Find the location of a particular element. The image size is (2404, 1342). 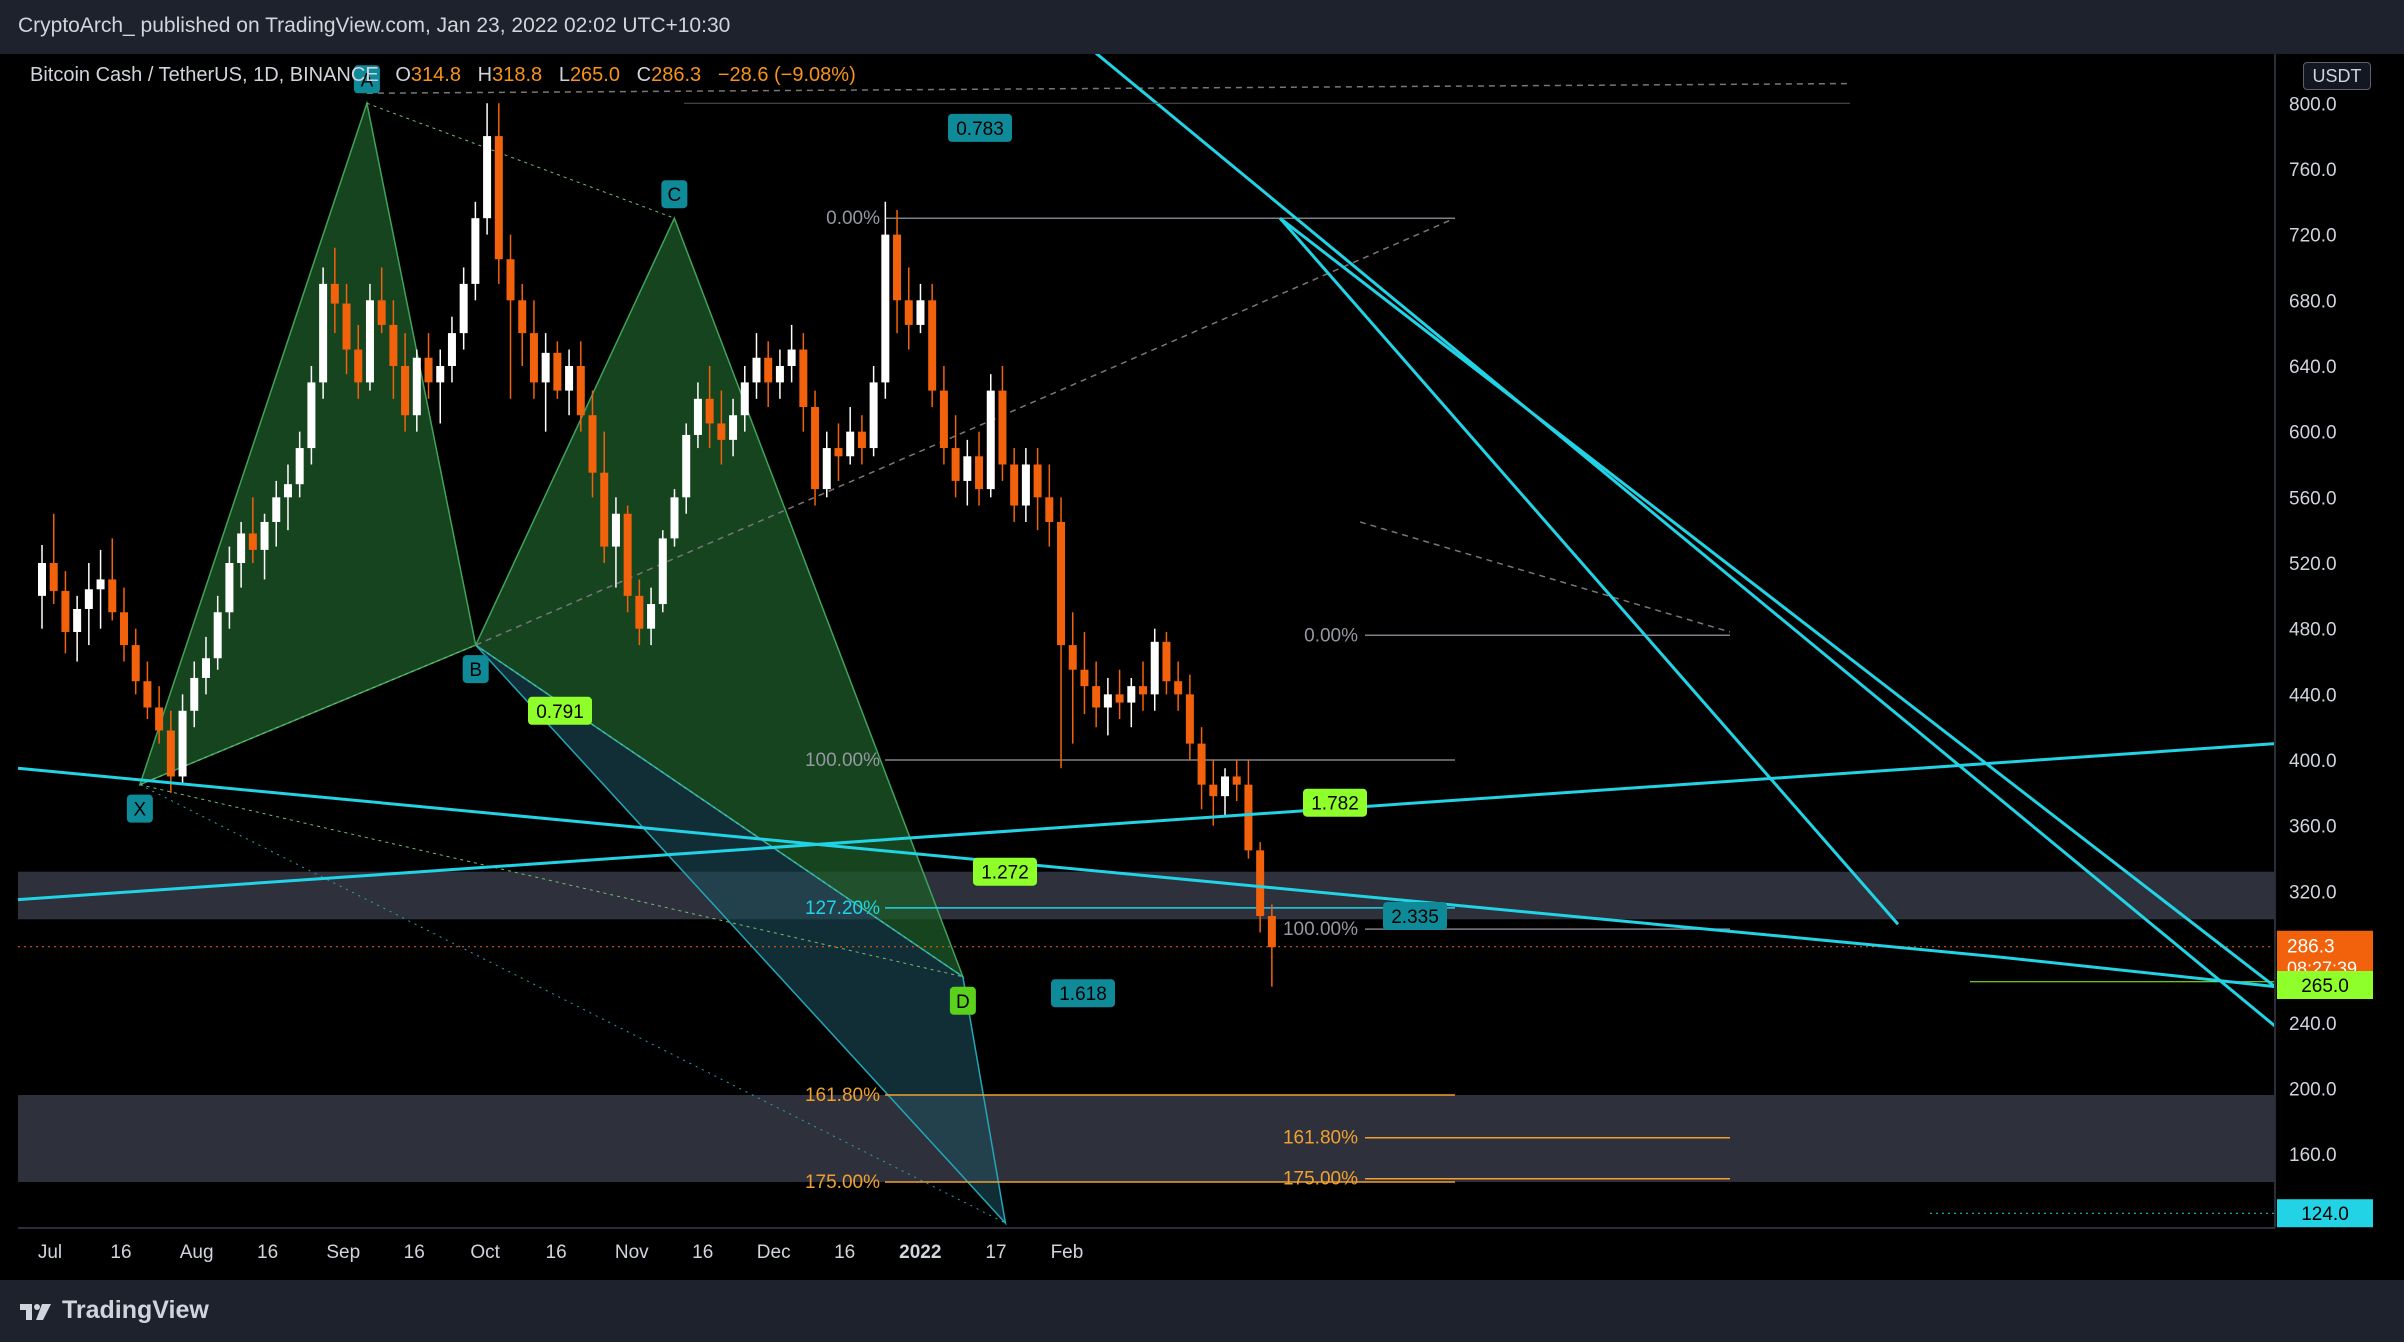

target-price-tag-box is located at coordinates (2325, 1213).